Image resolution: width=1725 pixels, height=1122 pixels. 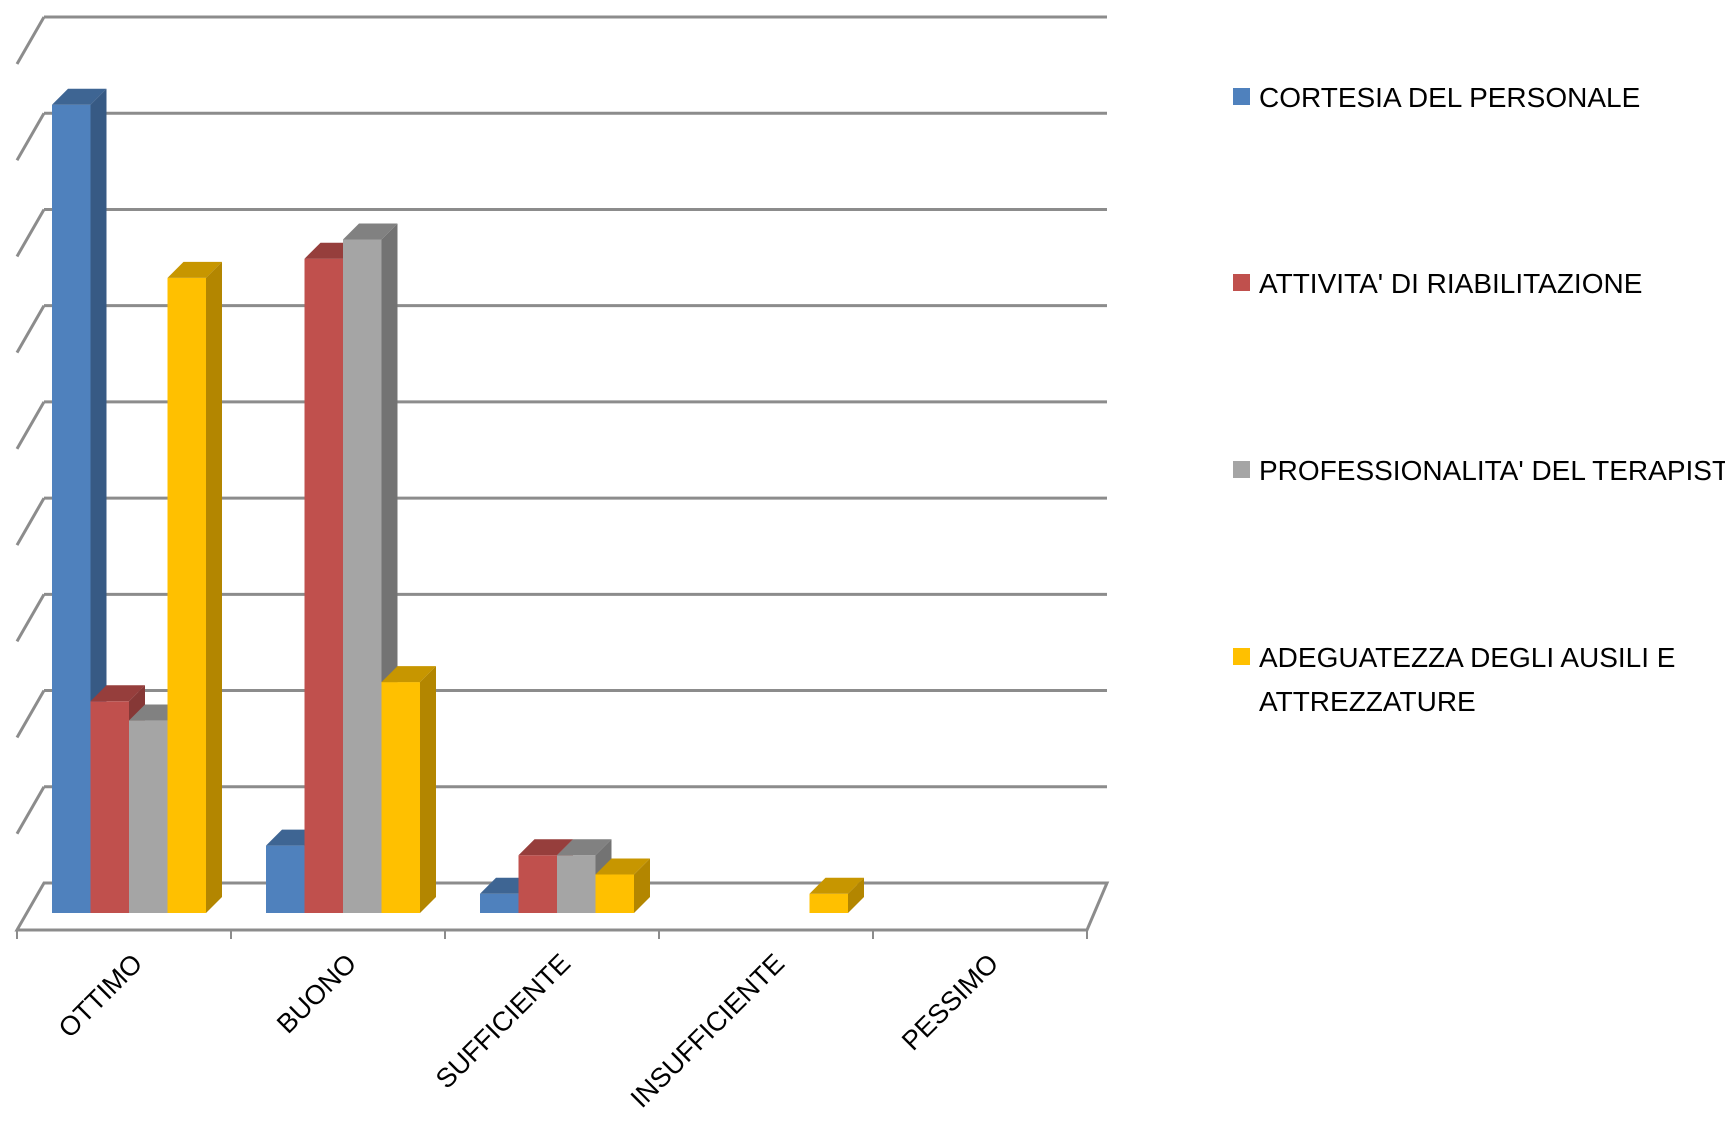 I want to click on category-label: INSUFFICIENTE, so click(x=707, y=1030).